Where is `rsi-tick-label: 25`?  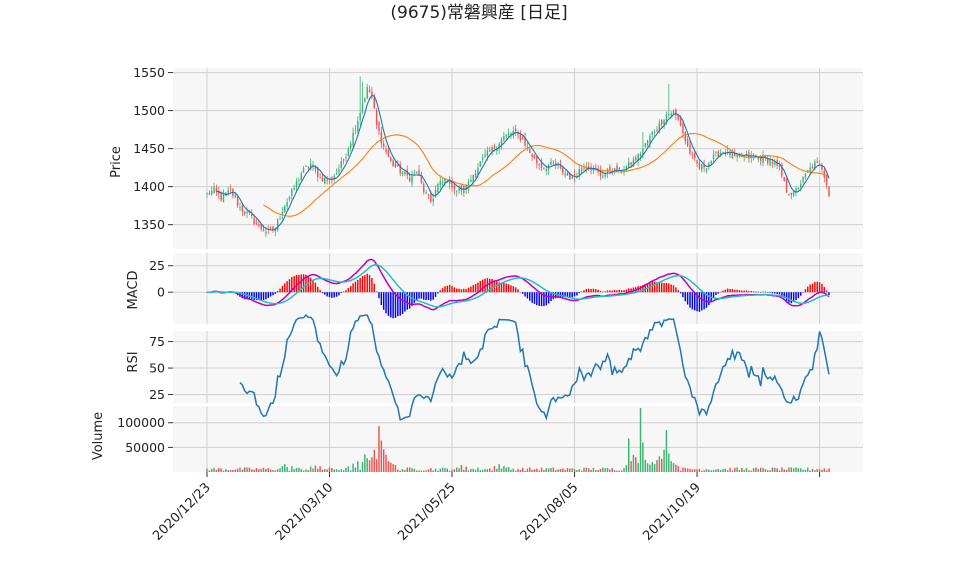 rsi-tick-label: 25 is located at coordinates (157, 394).